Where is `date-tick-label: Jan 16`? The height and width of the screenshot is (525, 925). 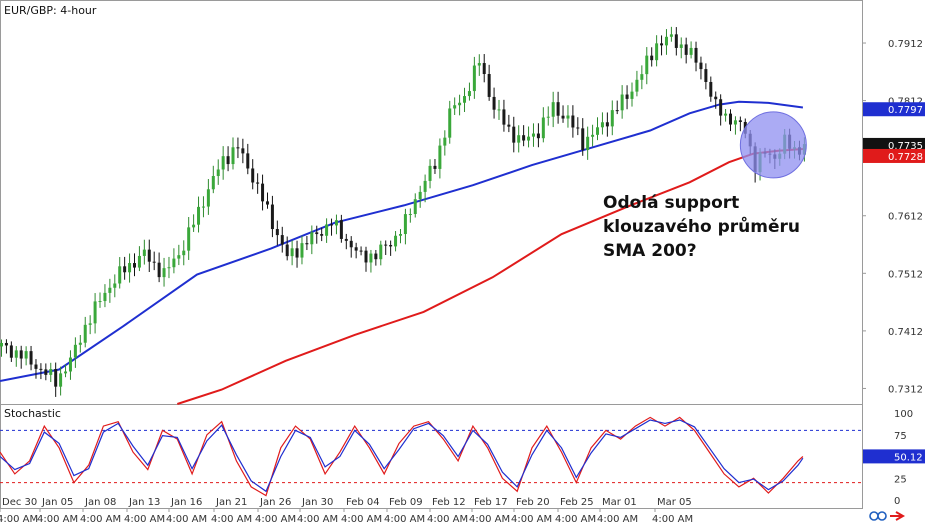 date-tick-label: Jan 16 is located at coordinates (186, 502).